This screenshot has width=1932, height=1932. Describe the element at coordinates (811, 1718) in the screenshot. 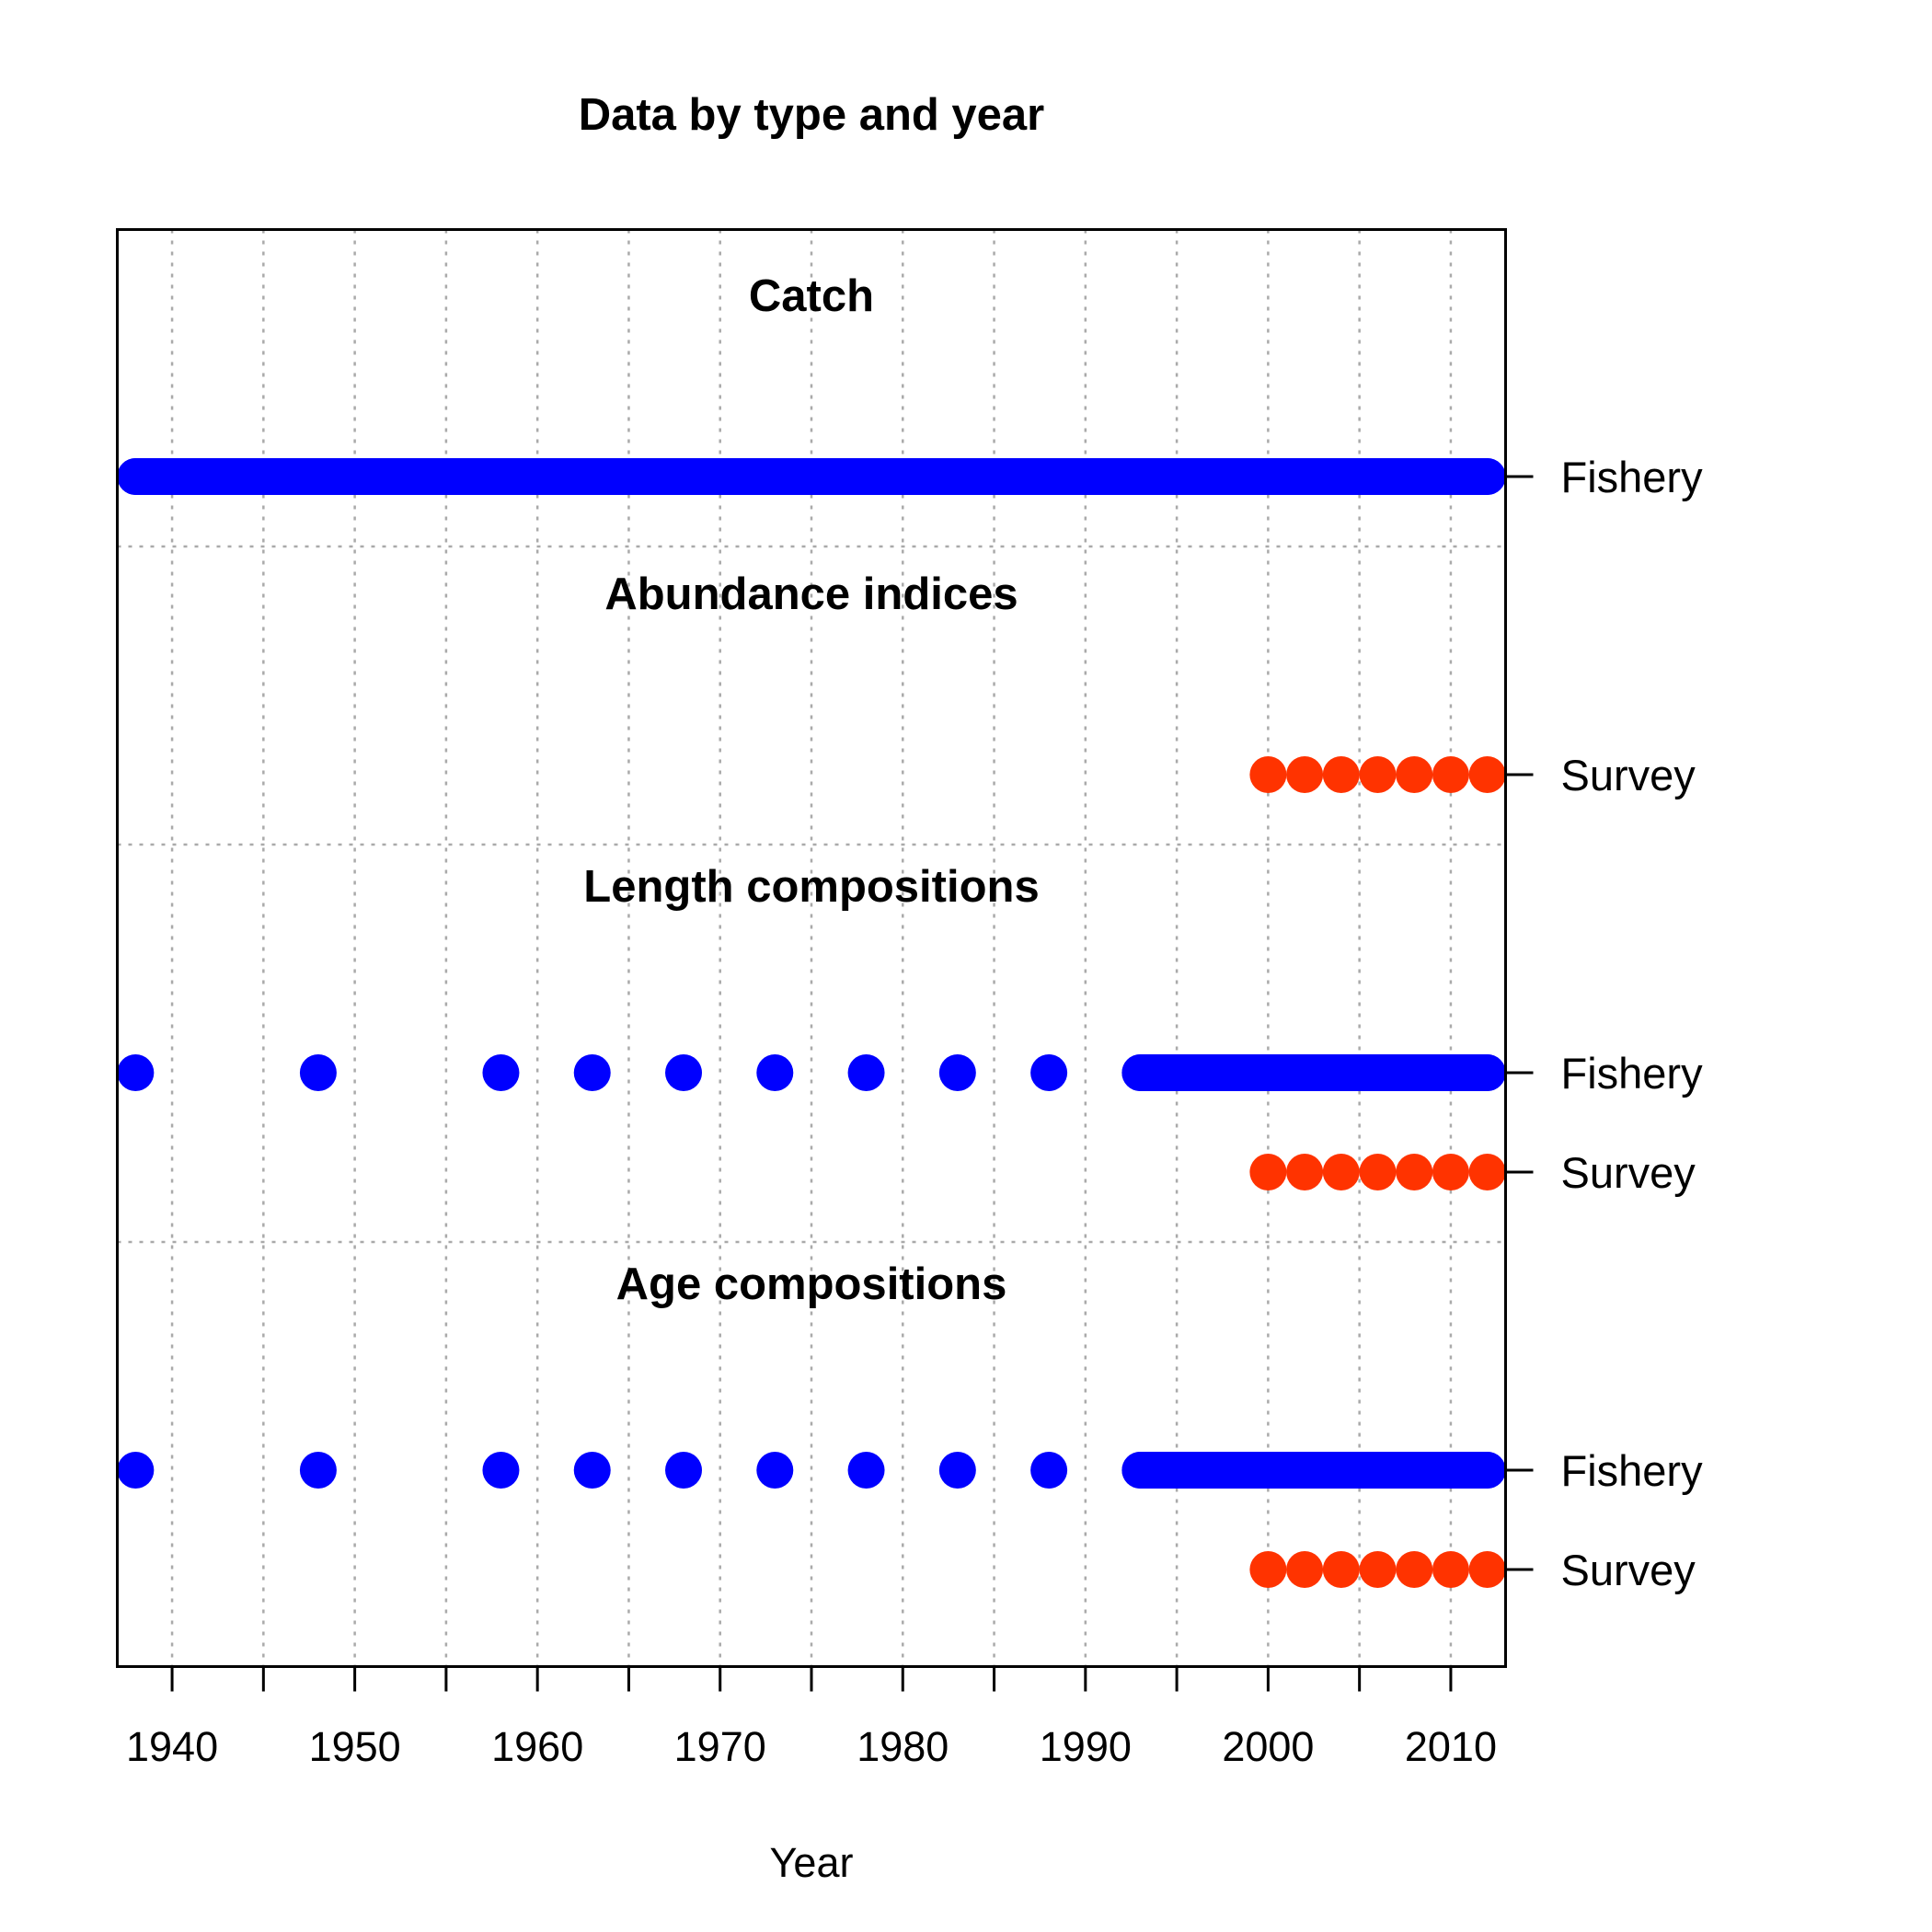

I see `x-axis: 1940 1950 1960 1970 1980 1990 2000 2010` at that location.